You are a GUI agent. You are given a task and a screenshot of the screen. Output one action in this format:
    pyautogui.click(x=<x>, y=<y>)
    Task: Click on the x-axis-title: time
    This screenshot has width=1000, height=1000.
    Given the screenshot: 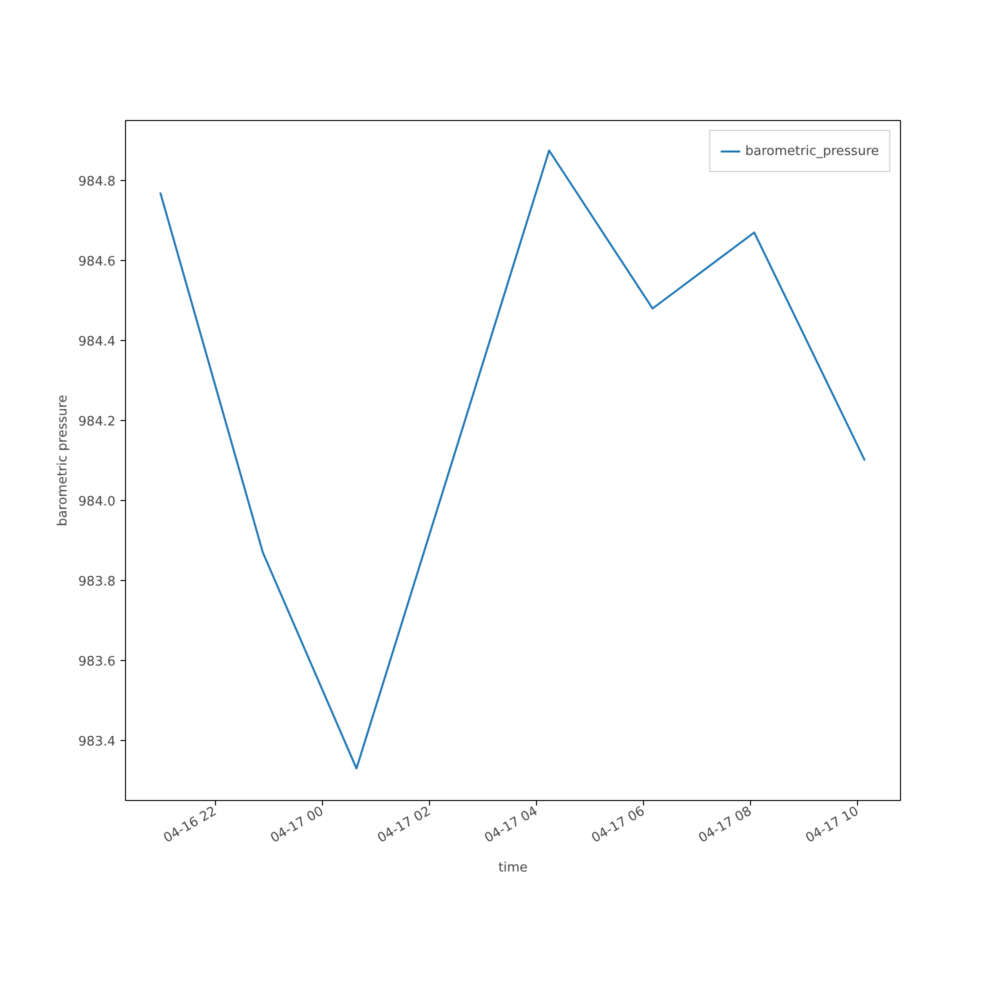 What is the action you would take?
    pyautogui.click(x=513, y=868)
    